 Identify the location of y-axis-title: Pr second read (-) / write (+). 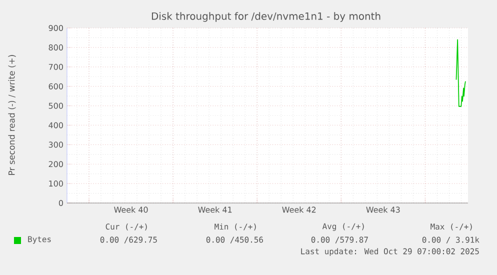
(12, 115).